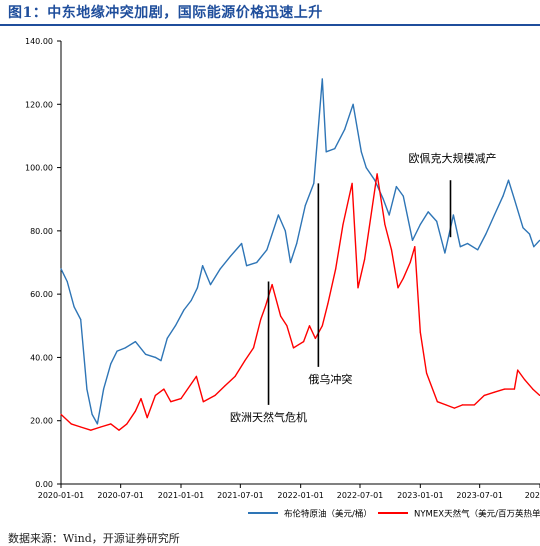 The image size is (540, 546). What do you see at coordinates (330, 379) in the screenshot?
I see `annotation-label: 俄乌冲突` at bounding box center [330, 379].